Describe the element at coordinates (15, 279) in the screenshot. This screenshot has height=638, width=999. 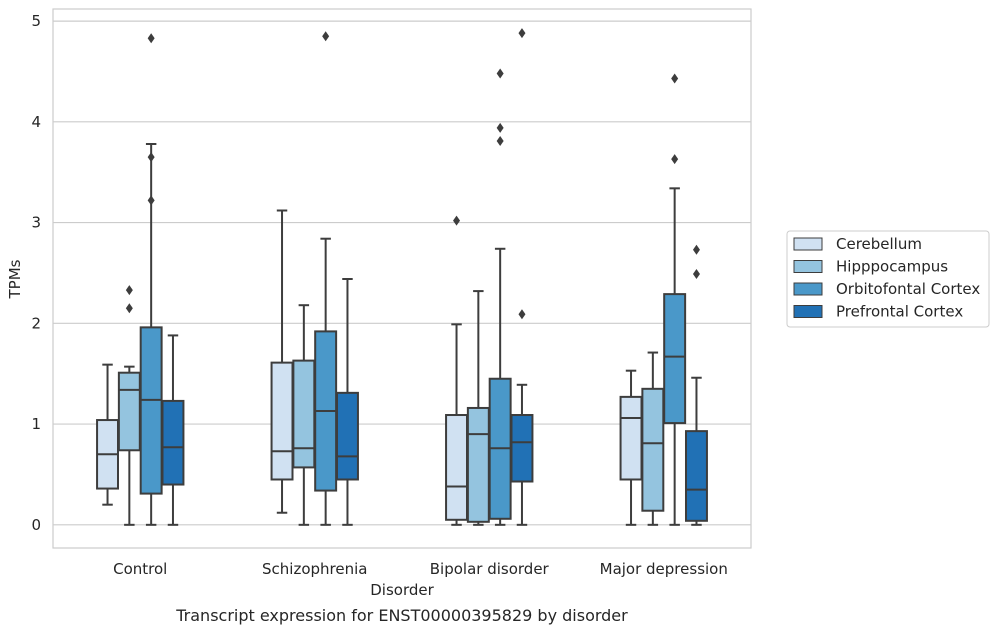
I see `y-axis-label: TPMs` at that location.